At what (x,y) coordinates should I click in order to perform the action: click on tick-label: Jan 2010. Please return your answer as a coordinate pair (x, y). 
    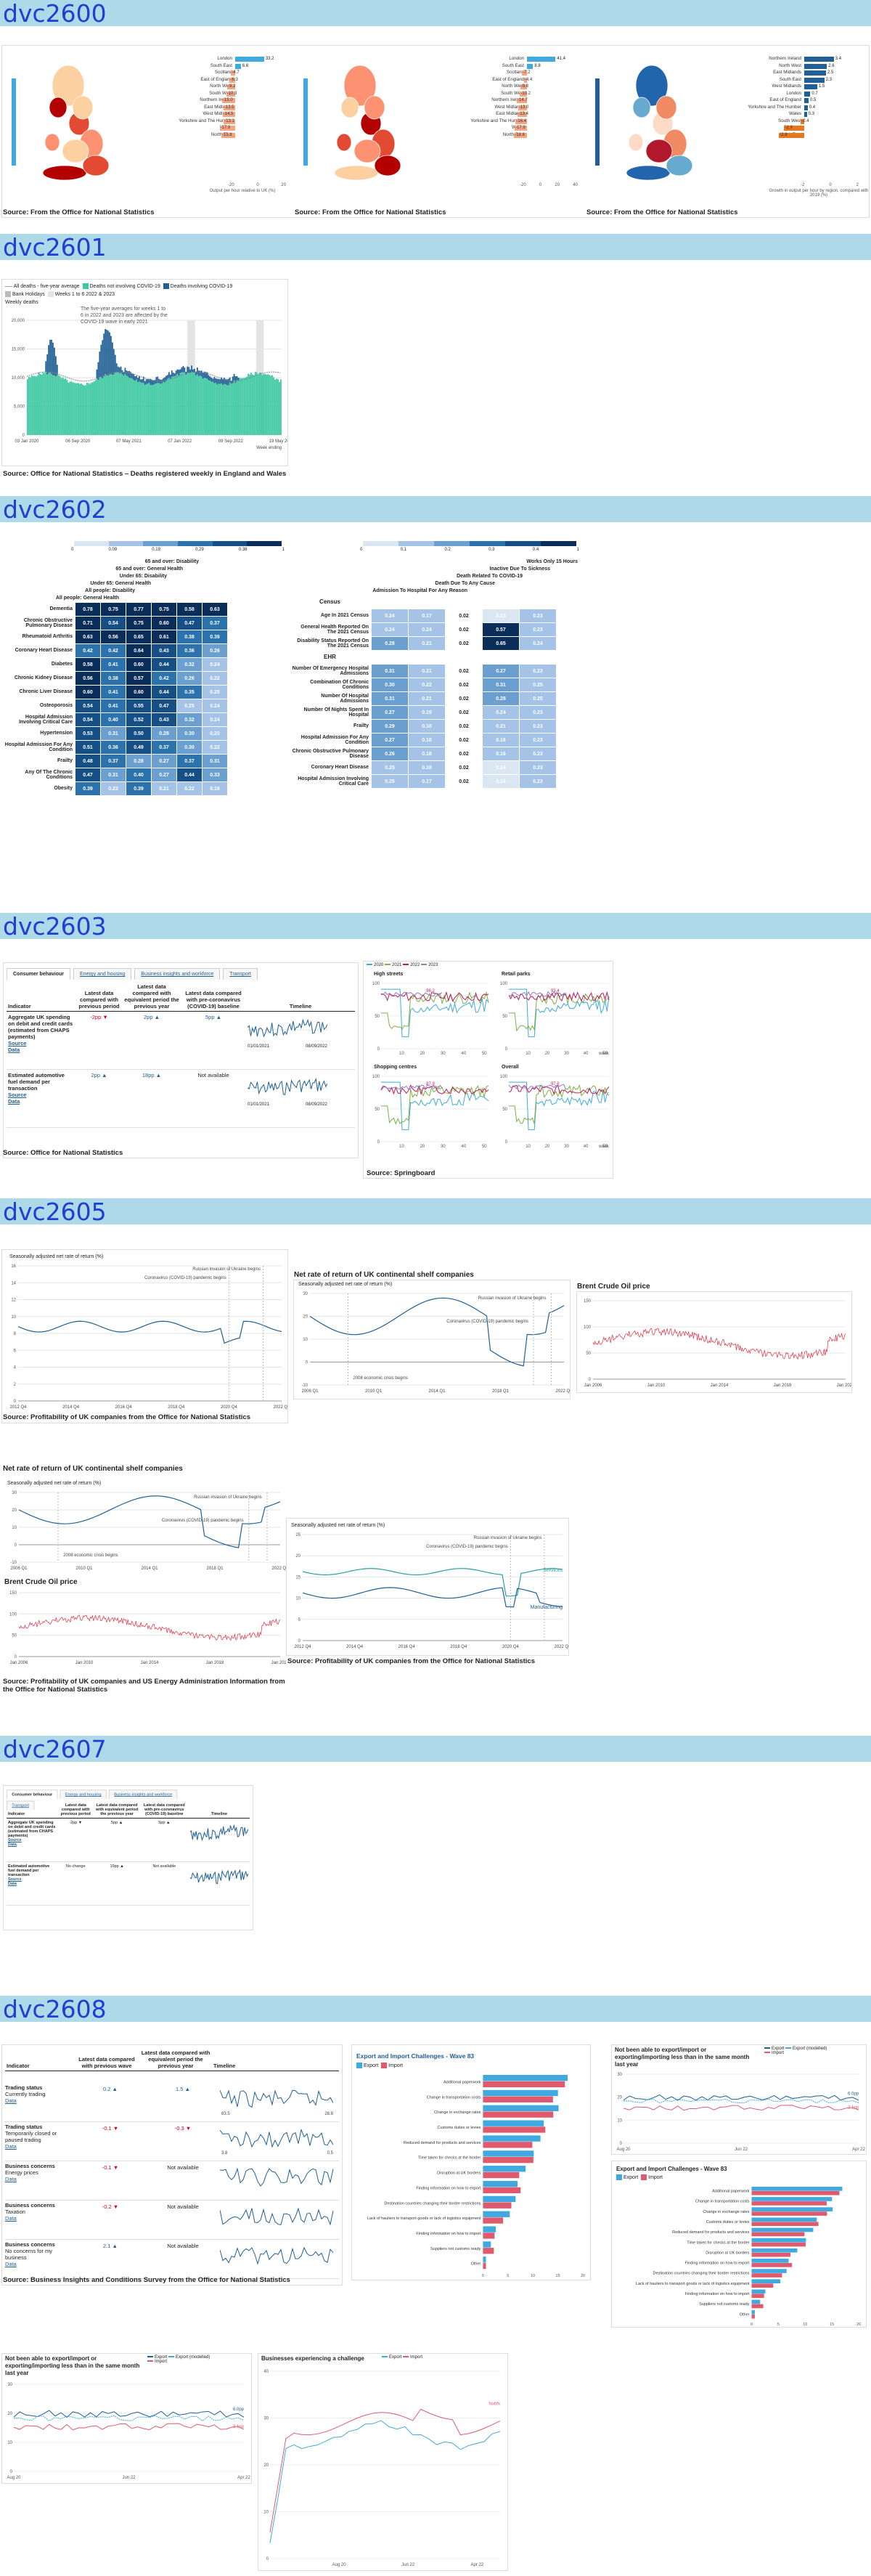
    Looking at the image, I should click on (657, 1386).